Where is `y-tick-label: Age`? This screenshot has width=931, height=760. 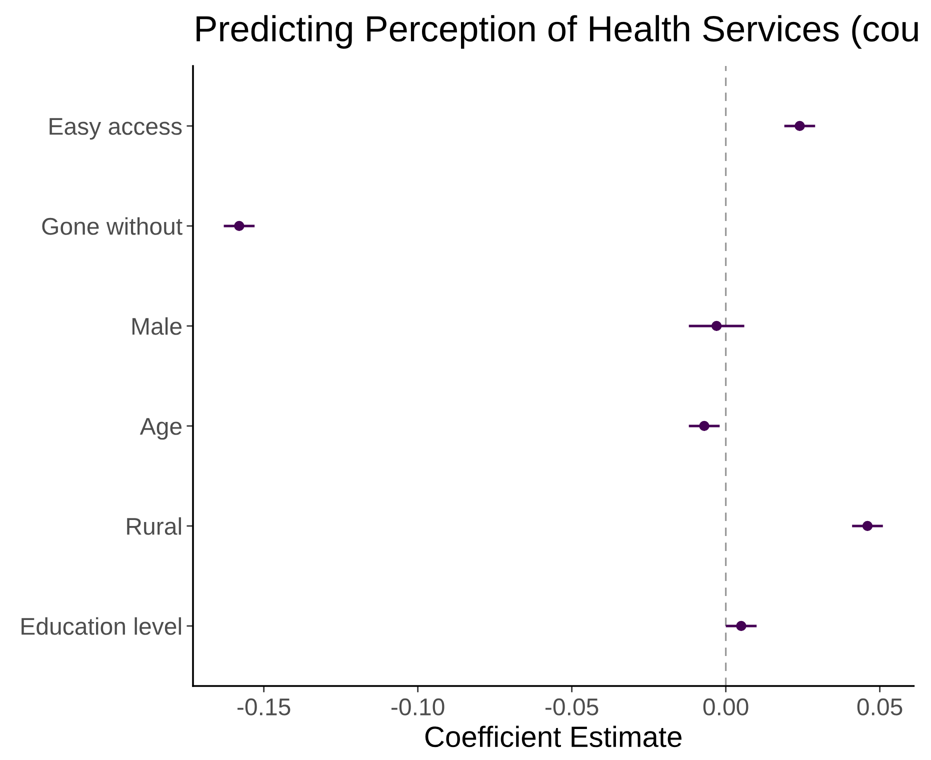 y-tick-label: Age is located at coordinates (161, 429).